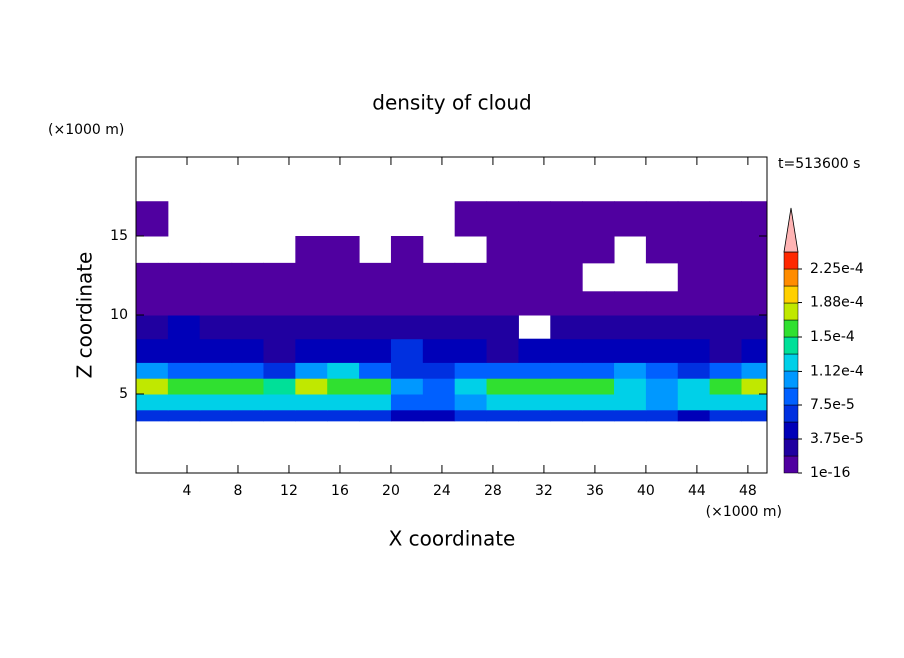 The height and width of the screenshot is (658, 904). What do you see at coordinates (289, 491) in the screenshot?
I see `x-tick-label: 12` at bounding box center [289, 491].